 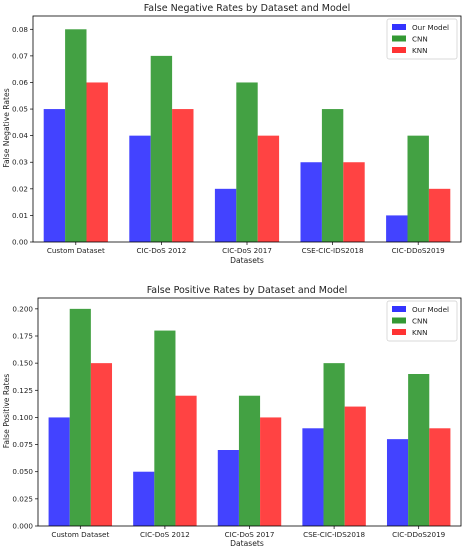 What do you see at coordinates (22, 417) in the screenshot?
I see `y-tick-label: 0.100` at bounding box center [22, 417].